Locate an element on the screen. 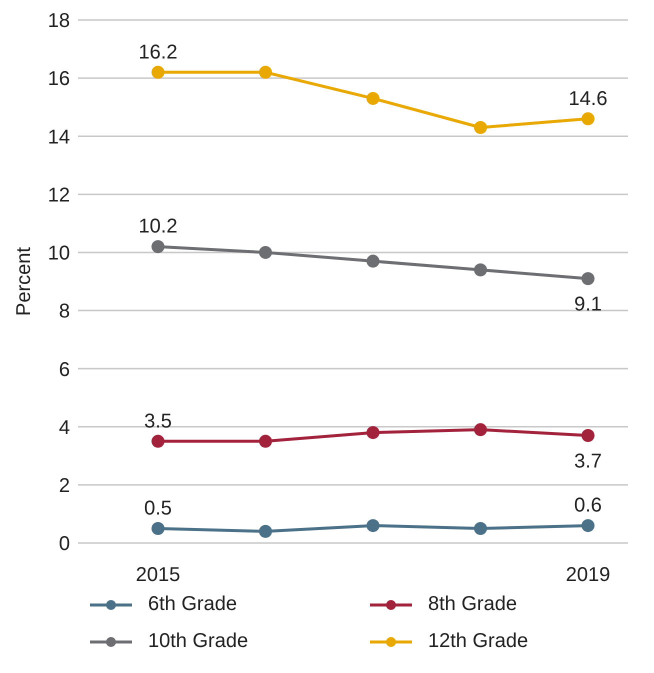 This screenshot has width=654, height=673. data-label: 3.7 is located at coordinates (588, 461).